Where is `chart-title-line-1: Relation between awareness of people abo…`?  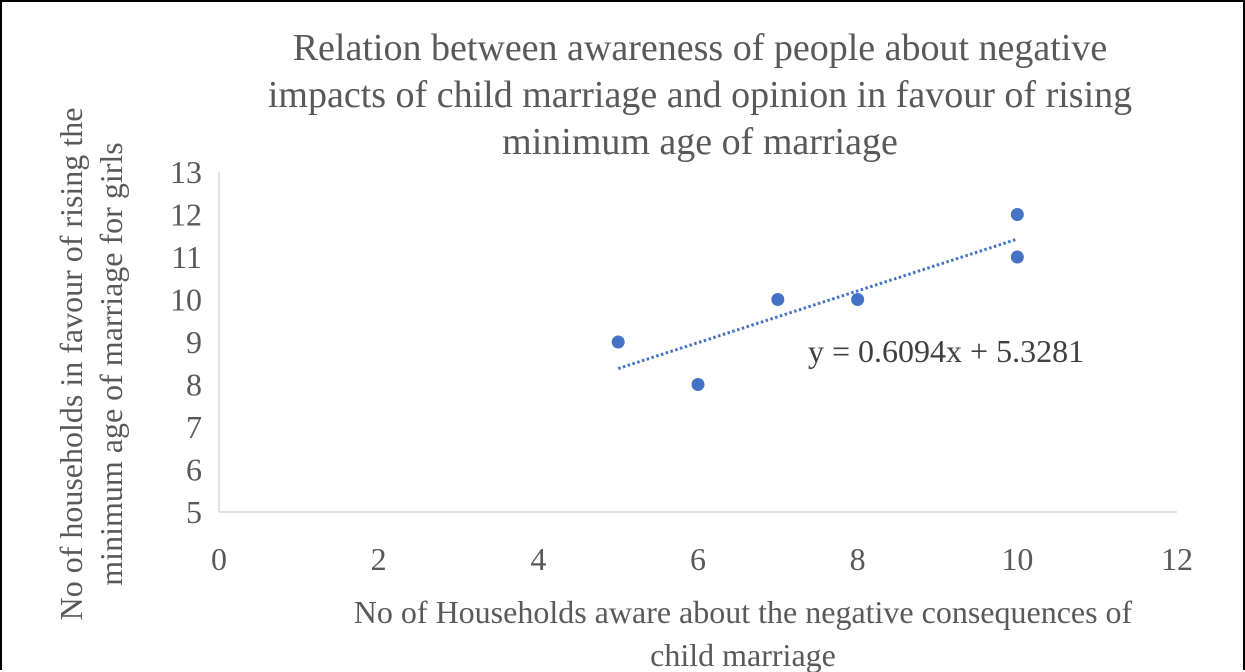 chart-title-line-1: Relation between awareness of people abo… is located at coordinates (700, 48).